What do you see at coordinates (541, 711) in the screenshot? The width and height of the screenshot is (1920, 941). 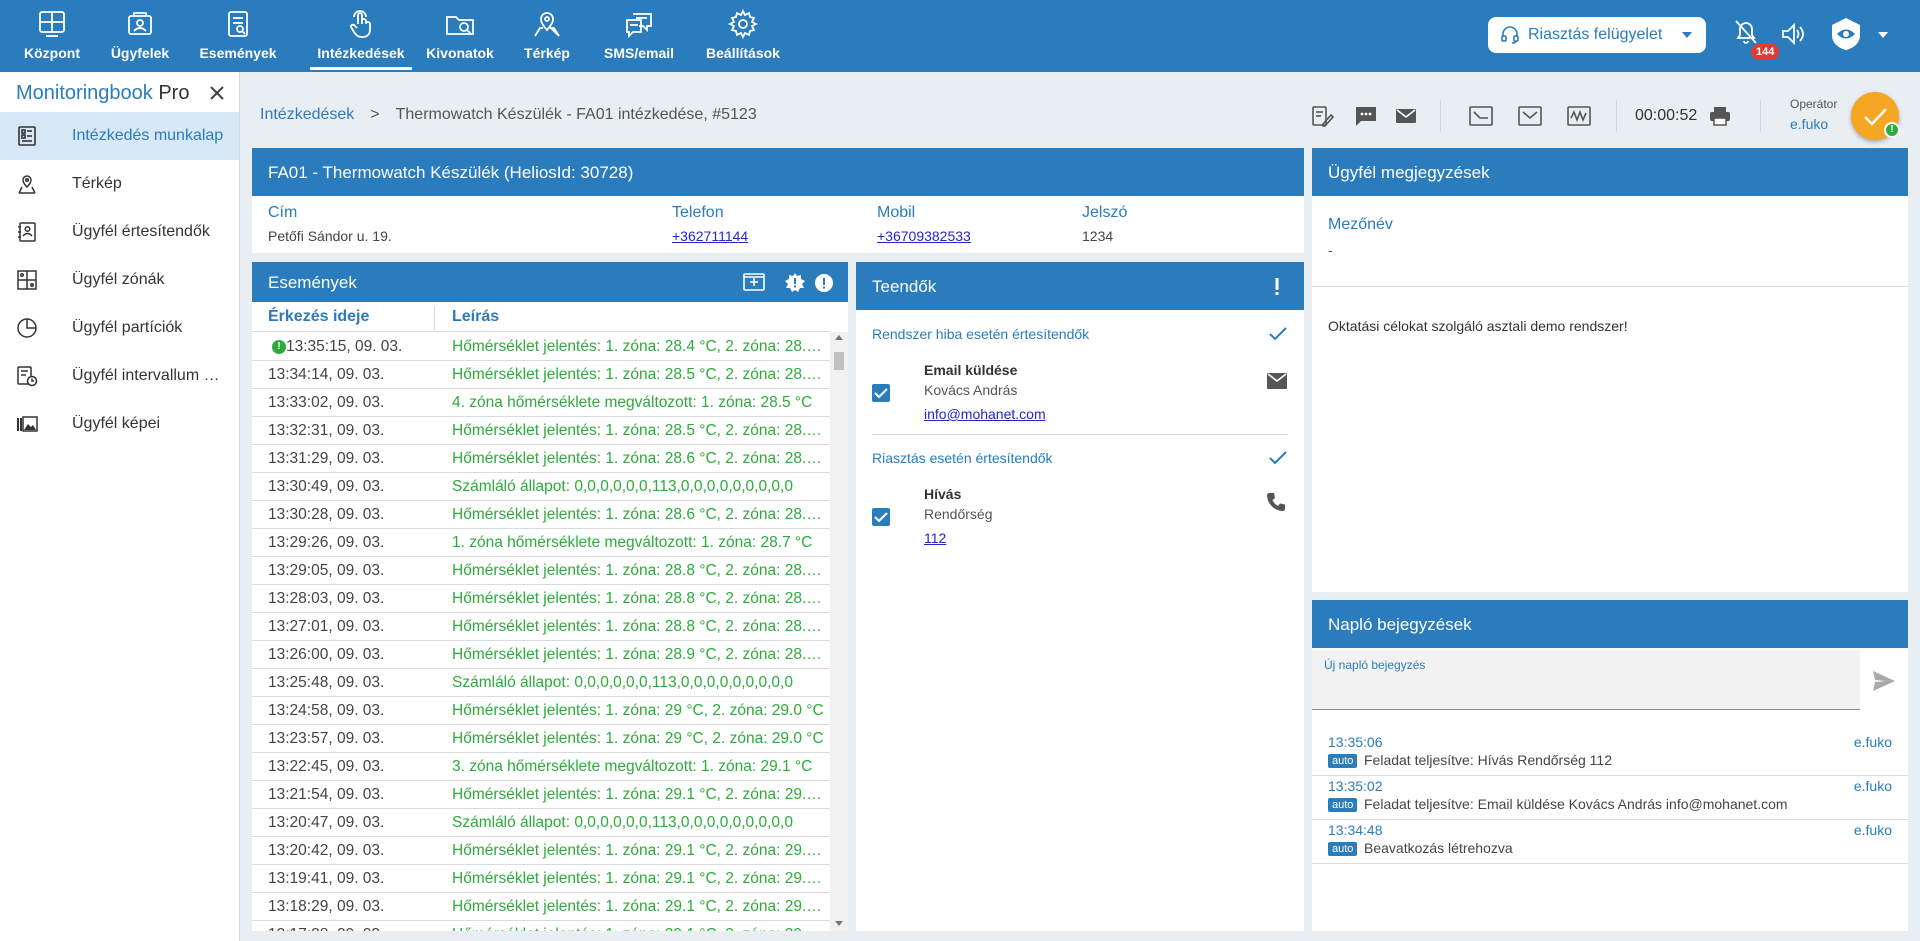 I see `table-row: 13:24:58, 09. 03. Hőmérséklet jelentés` at bounding box center [541, 711].